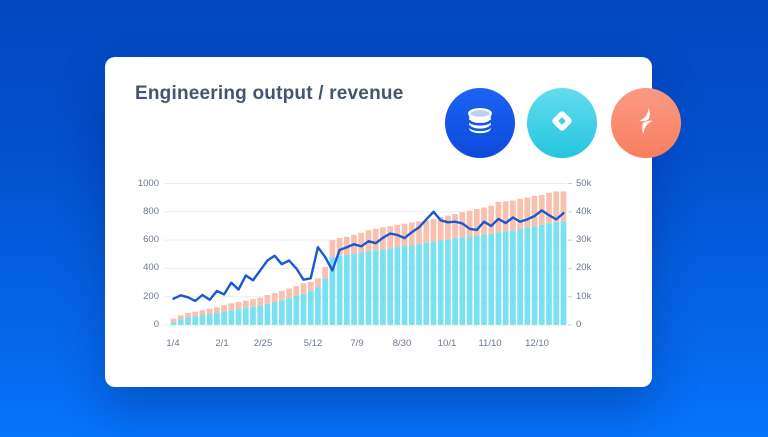 This screenshot has height=437, width=768. I want to click on y-right-tick-label: 10k, so click(584, 296).